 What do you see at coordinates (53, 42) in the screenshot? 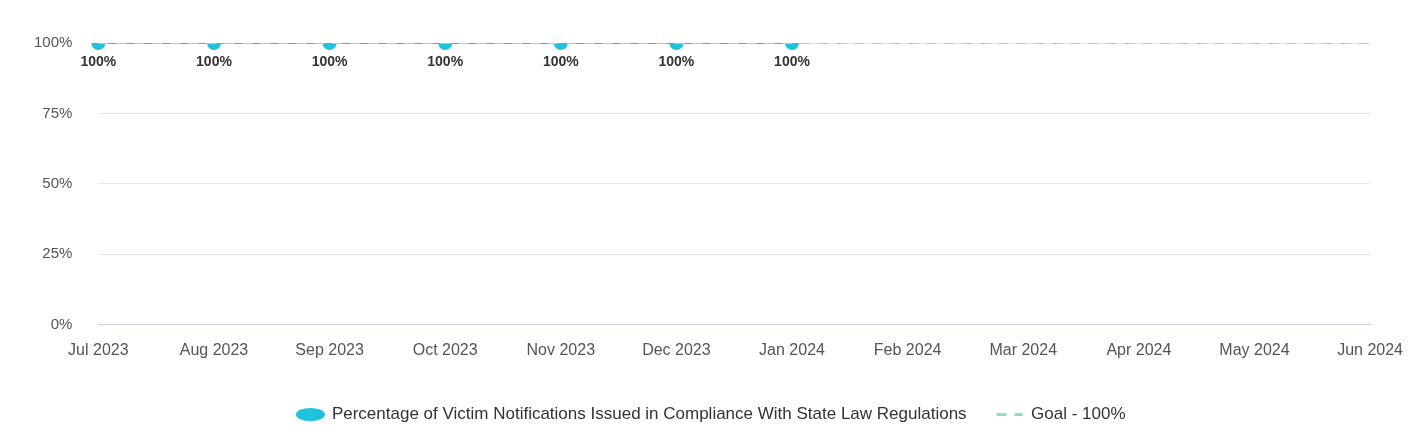
I see `y-tick-label: 100%` at bounding box center [53, 42].